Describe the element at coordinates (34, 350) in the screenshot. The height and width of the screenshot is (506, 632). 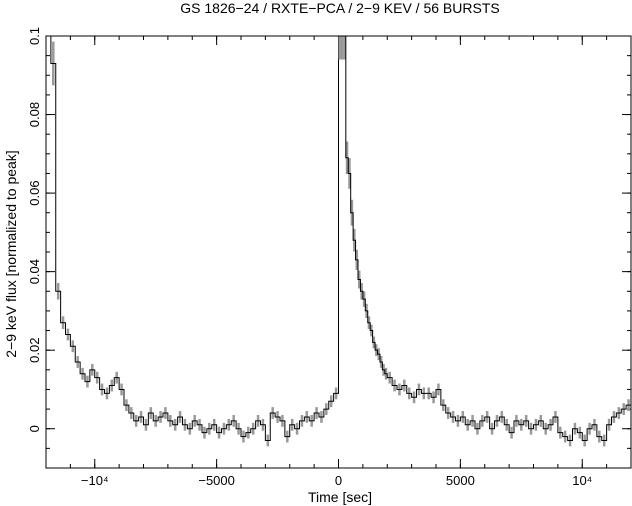
I see `y-tick-label: 0.02` at that location.